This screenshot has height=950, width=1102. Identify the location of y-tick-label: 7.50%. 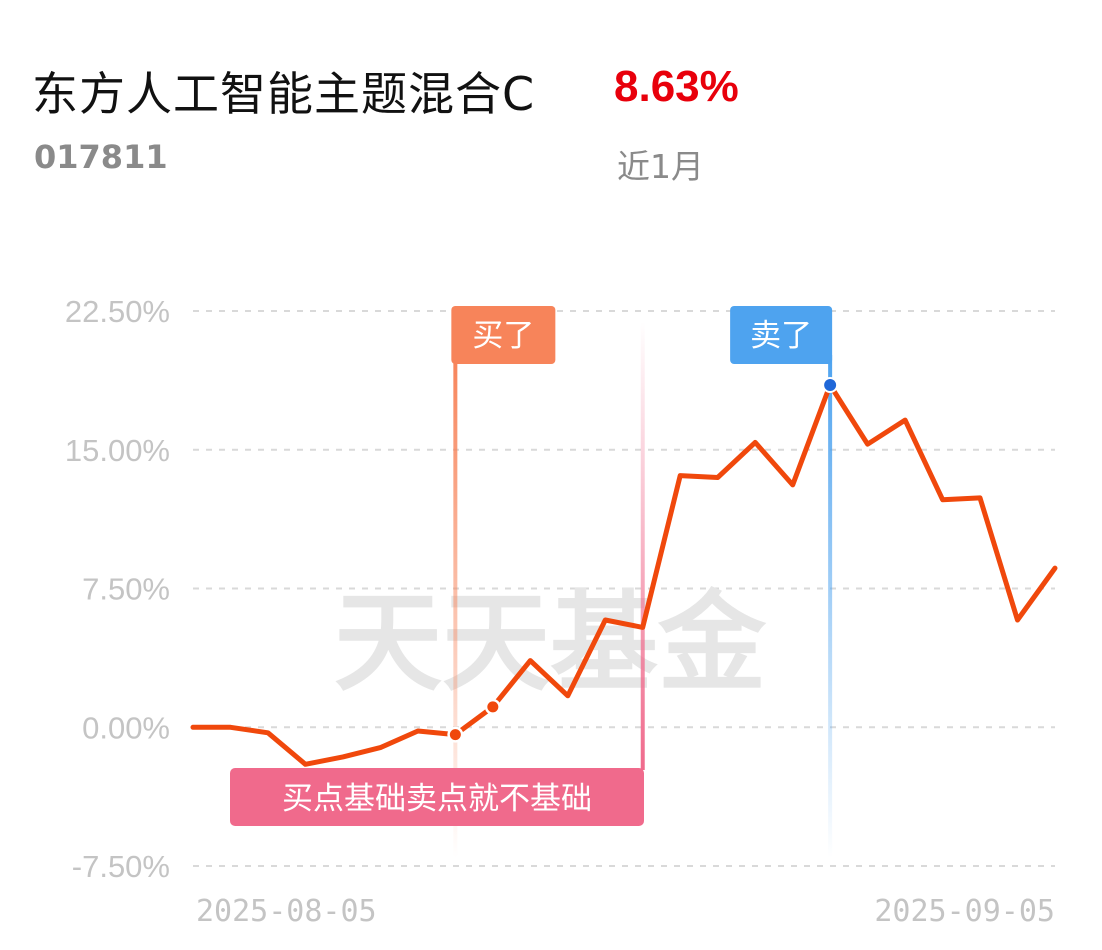
(126, 589).